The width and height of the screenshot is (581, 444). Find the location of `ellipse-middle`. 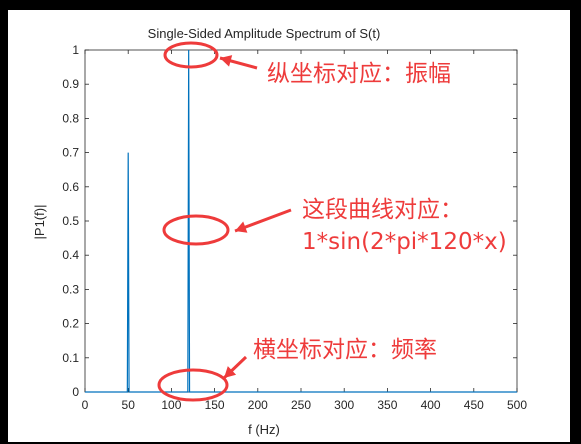

ellipse-middle is located at coordinates (196, 230).